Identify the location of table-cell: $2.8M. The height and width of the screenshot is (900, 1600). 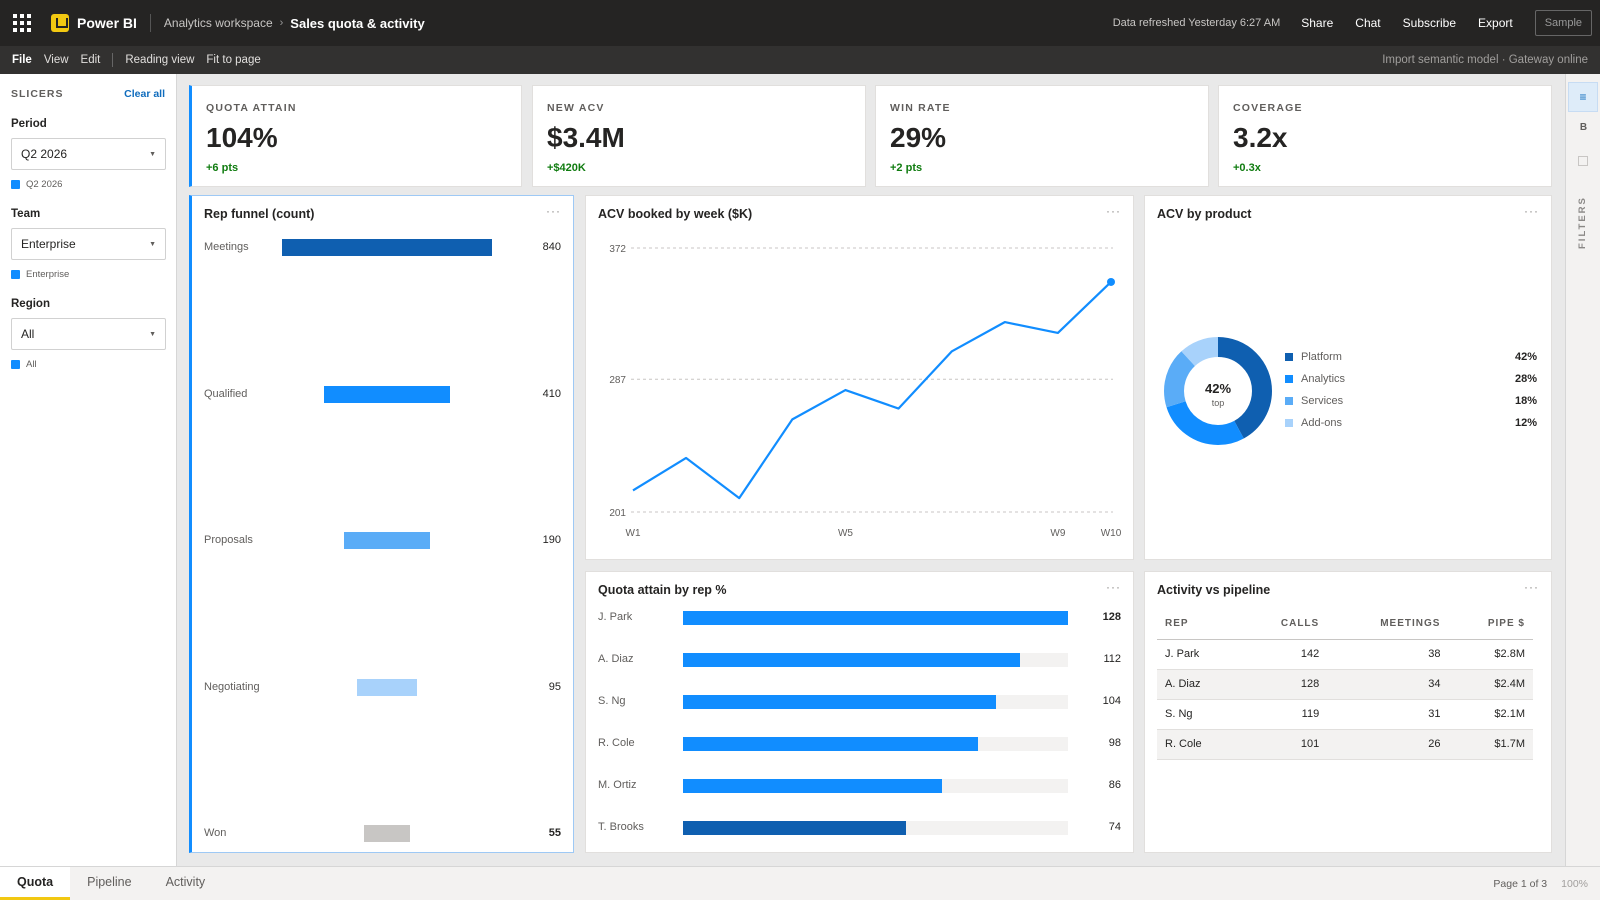
(1490, 654).